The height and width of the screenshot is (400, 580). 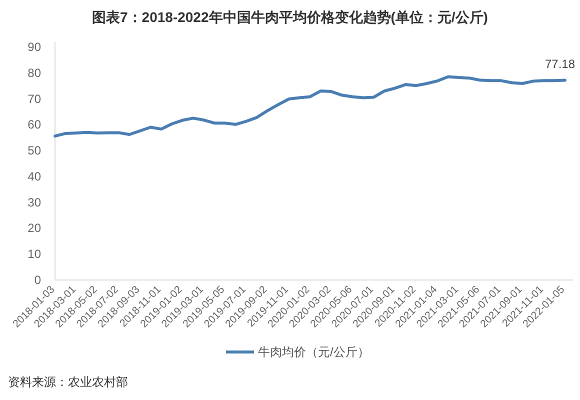 What do you see at coordinates (35, 176) in the screenshot?
I see `y-tick-label: 40` at bounding box center [35, 176].